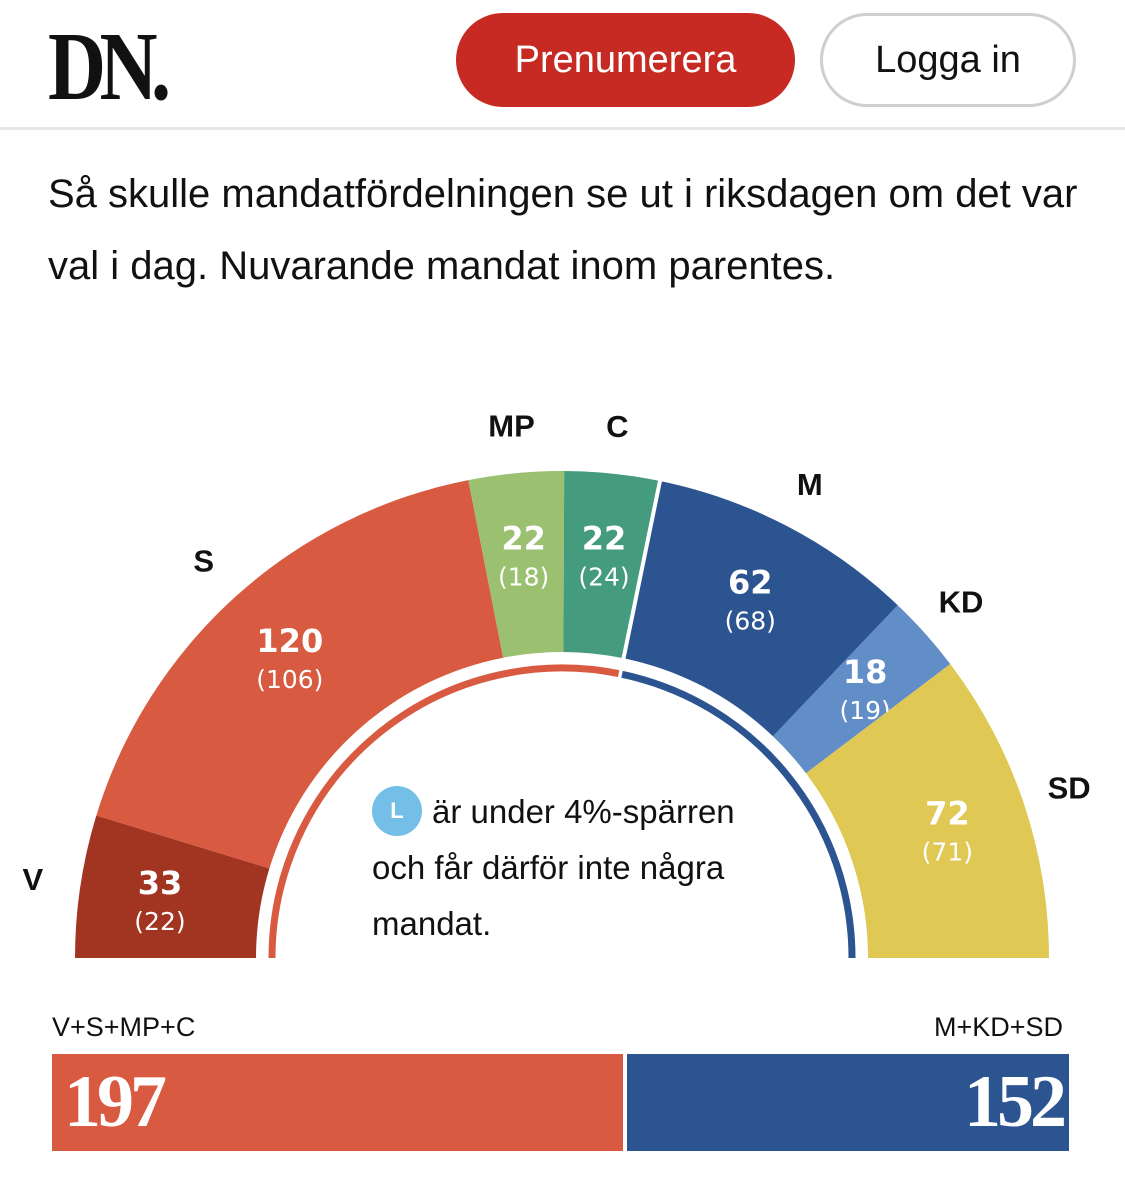 This screenshot has height=1197, width=1125. I want to click on bloc-left-label: V+S+MP+C, so click(124, 1027).